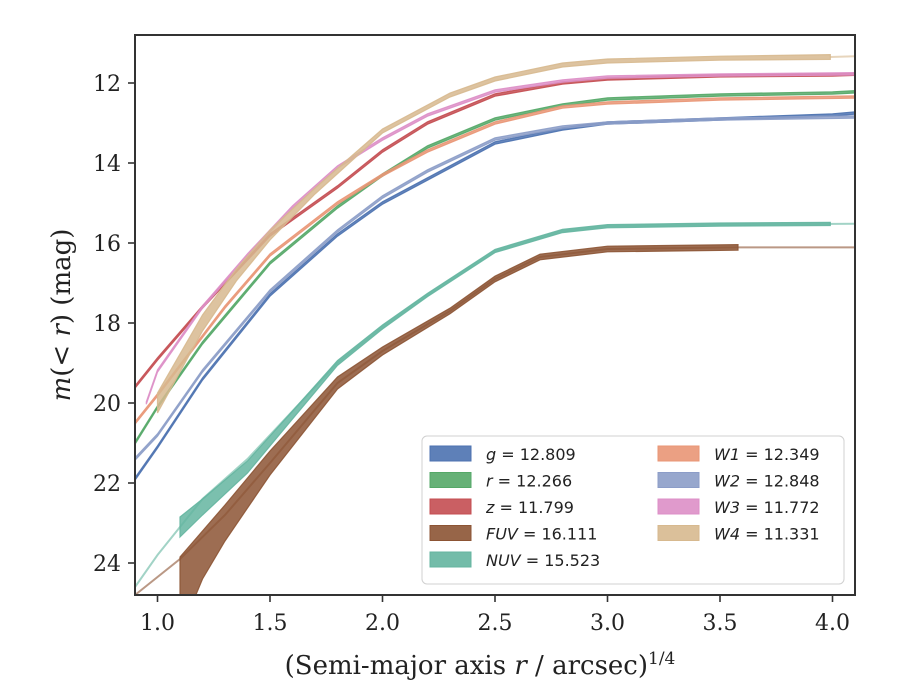  What do you see at coordinates (531, 454) in the screenshot?
I see `legend-entry: g = 12.809` at bounding box center [531, 454].